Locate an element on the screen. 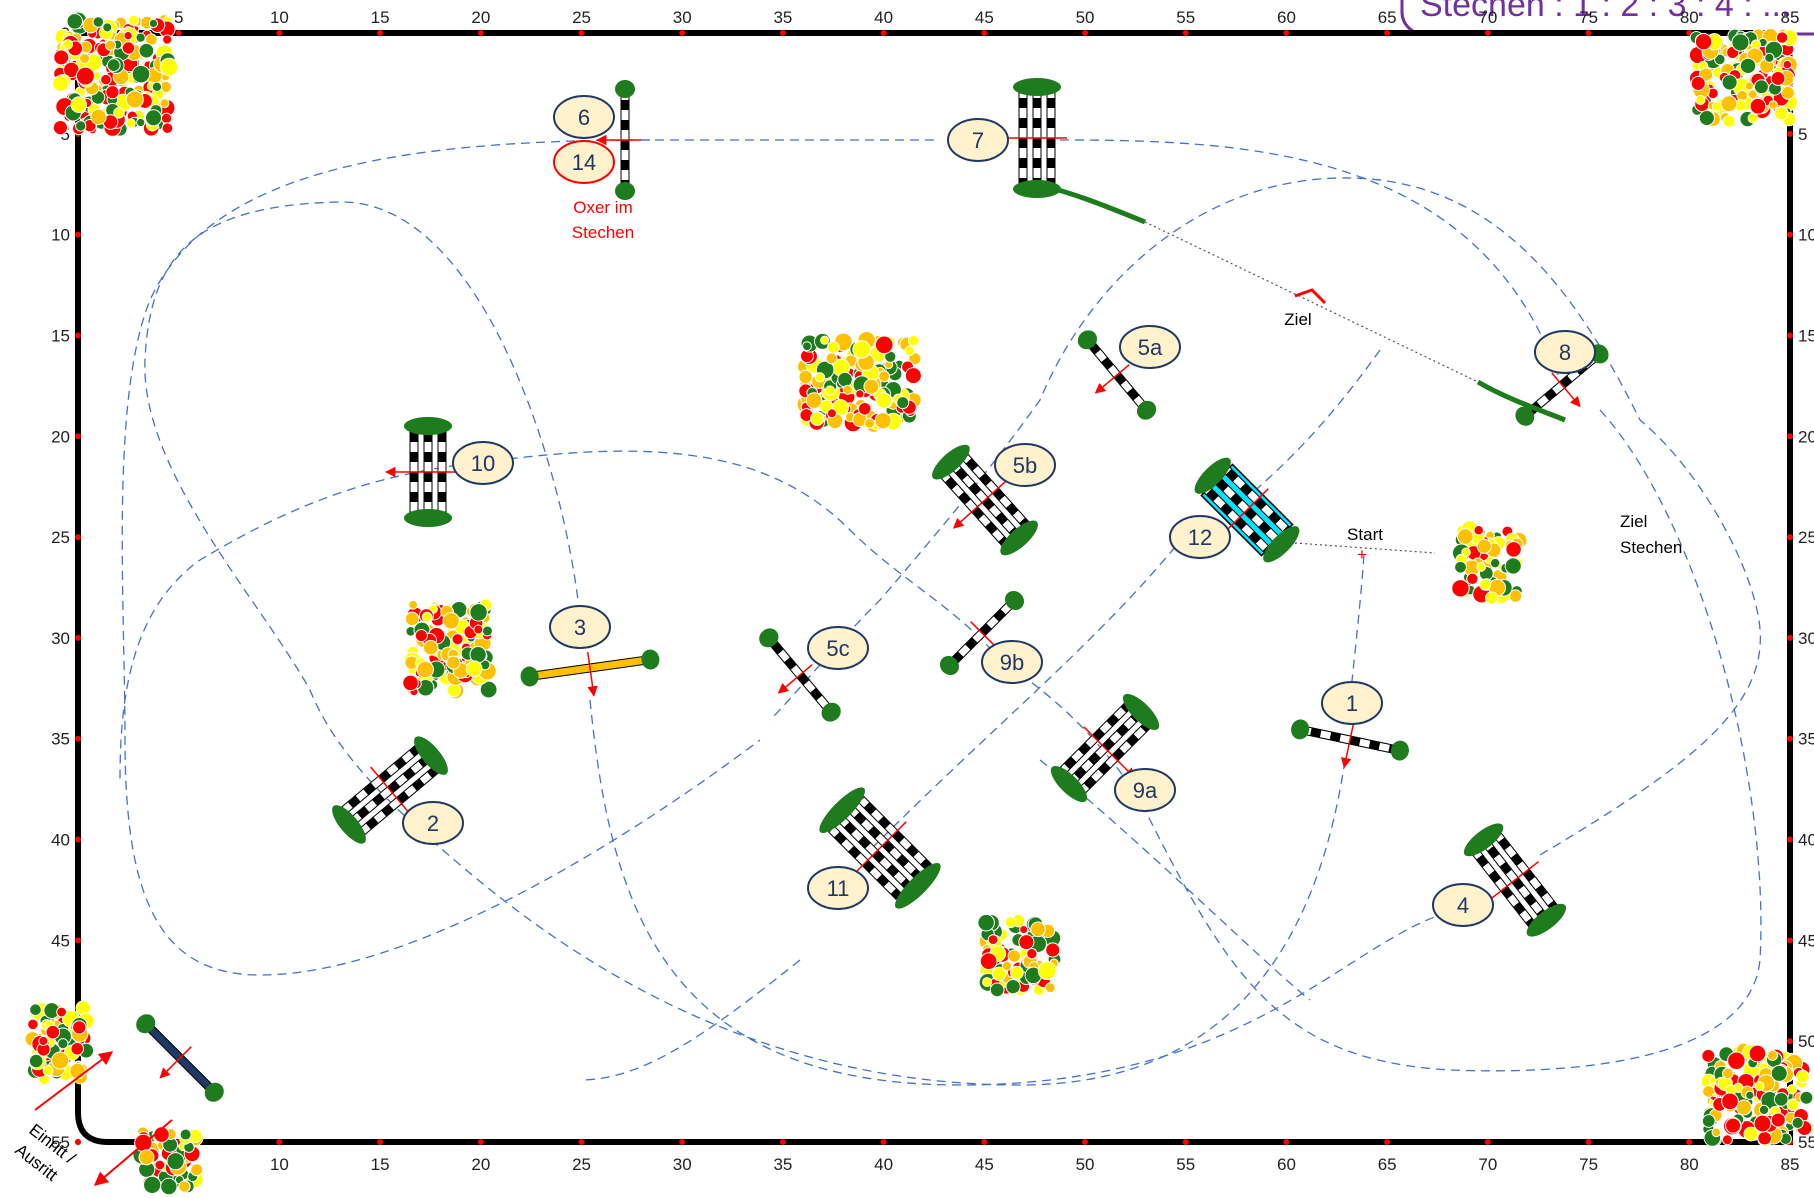 This screenshot has height=1198, width=1814. obstacle-number-6: 6 is located at coordinates (584, 117).